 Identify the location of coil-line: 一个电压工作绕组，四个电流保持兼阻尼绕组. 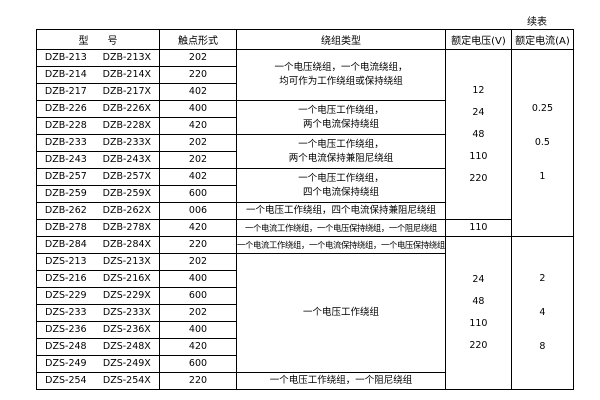
(340, 210).